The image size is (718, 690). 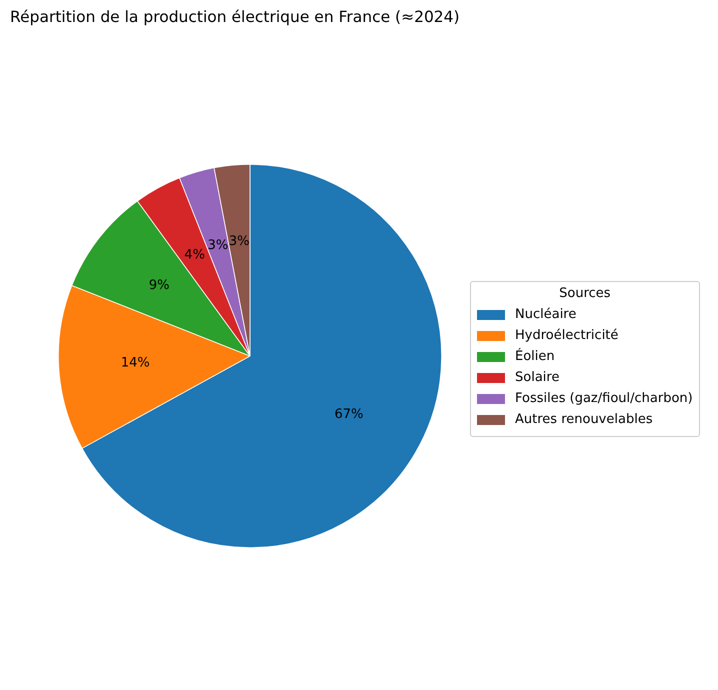 I want to click on legend-label: Éolien, so click(x=535, y=356).